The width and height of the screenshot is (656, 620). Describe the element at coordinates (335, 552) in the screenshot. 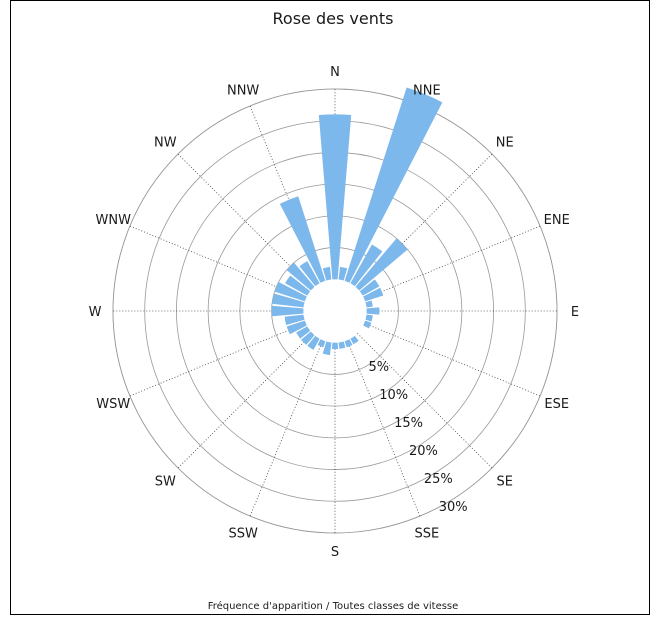

I see `direction-label-s: S` at that location.